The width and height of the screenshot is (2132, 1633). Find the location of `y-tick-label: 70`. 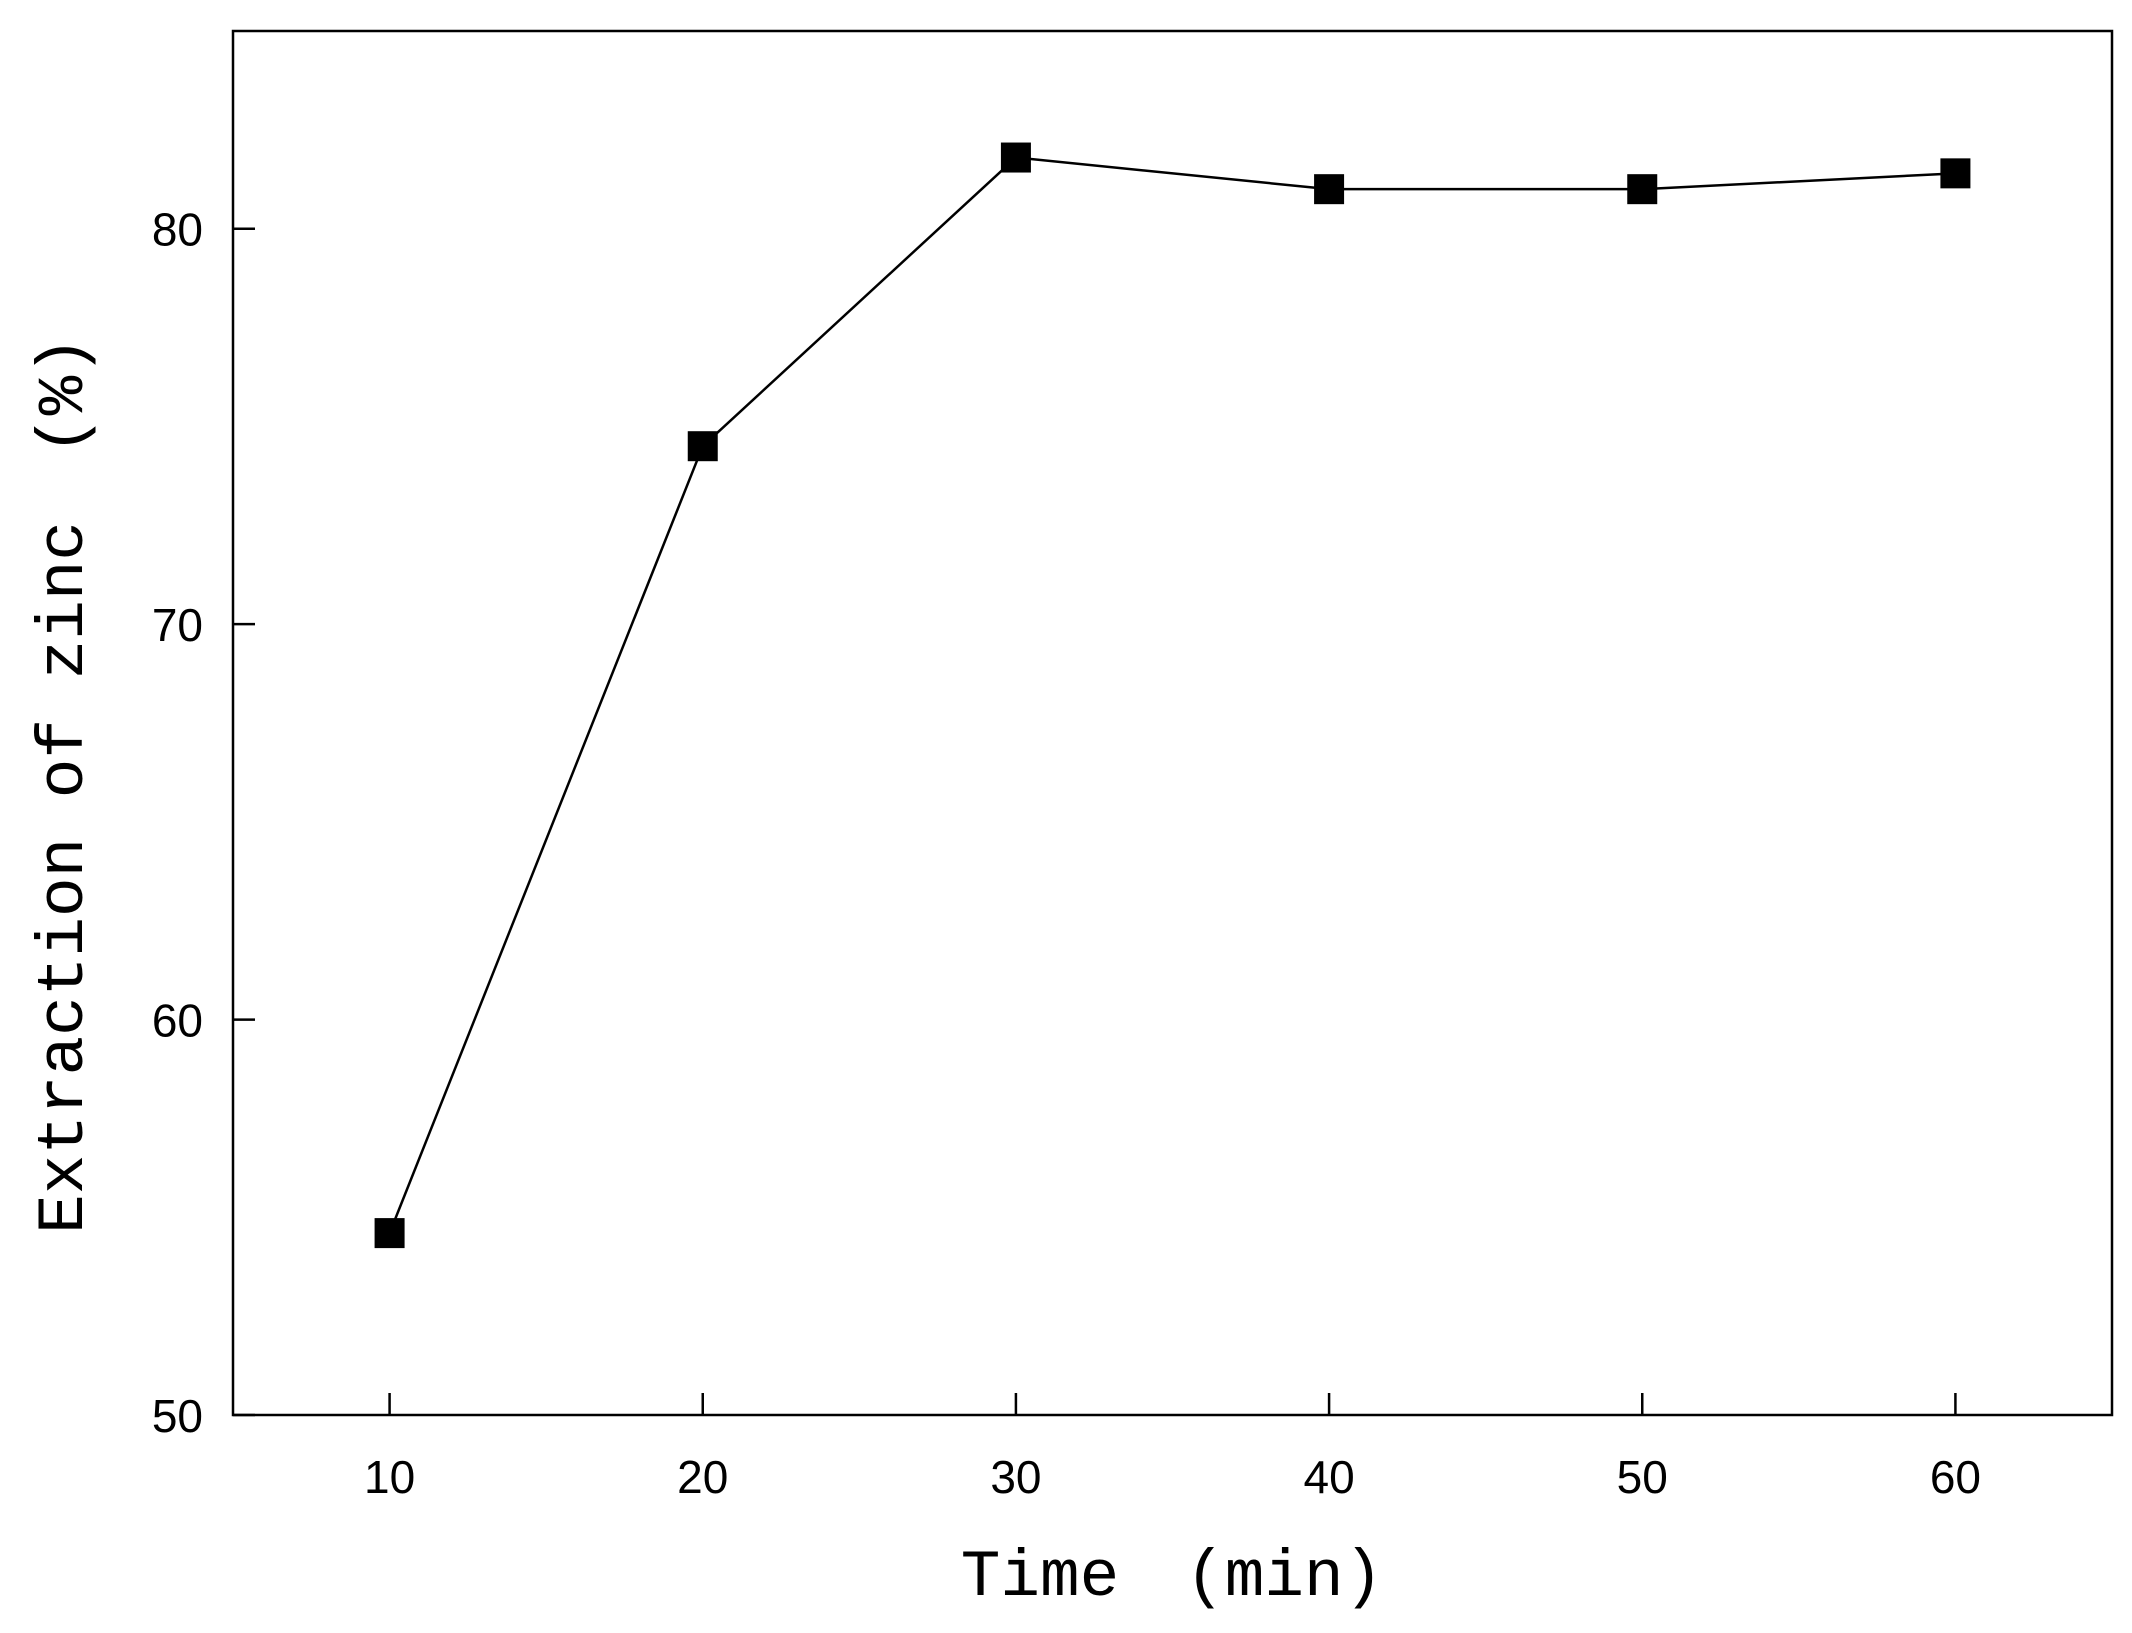

y-tick-label: 70 is located at coordinates (177, 625).